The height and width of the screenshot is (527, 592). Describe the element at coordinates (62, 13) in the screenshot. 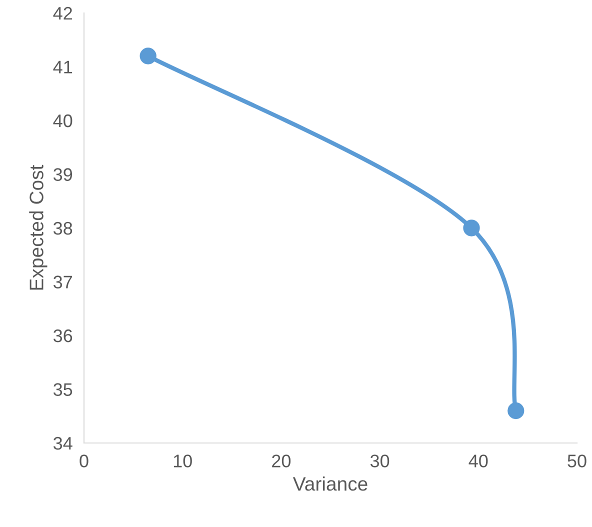

I see `y-tick-label: 42` at that location.